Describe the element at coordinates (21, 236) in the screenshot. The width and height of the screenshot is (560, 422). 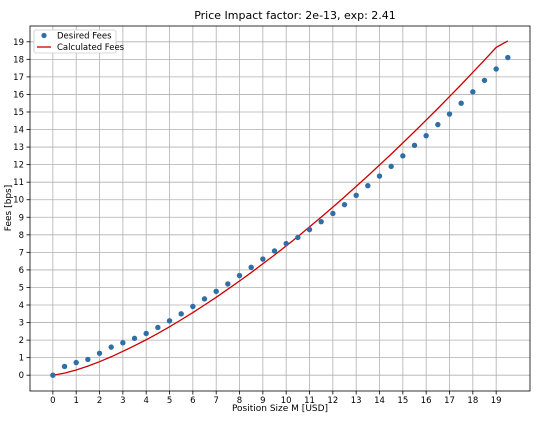
I see `y-tick-label: 8` at that location.